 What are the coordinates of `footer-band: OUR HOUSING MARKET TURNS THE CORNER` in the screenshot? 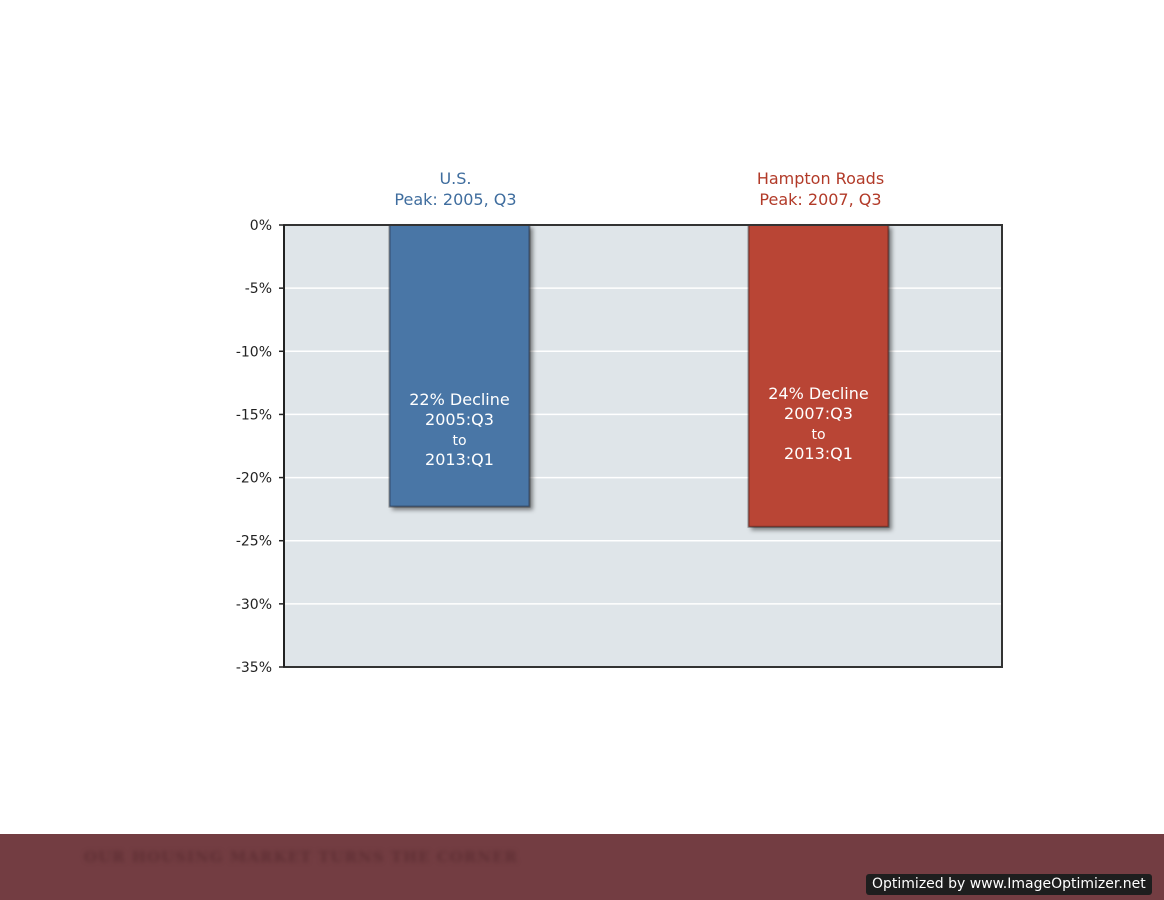 It's located at (582, 867).